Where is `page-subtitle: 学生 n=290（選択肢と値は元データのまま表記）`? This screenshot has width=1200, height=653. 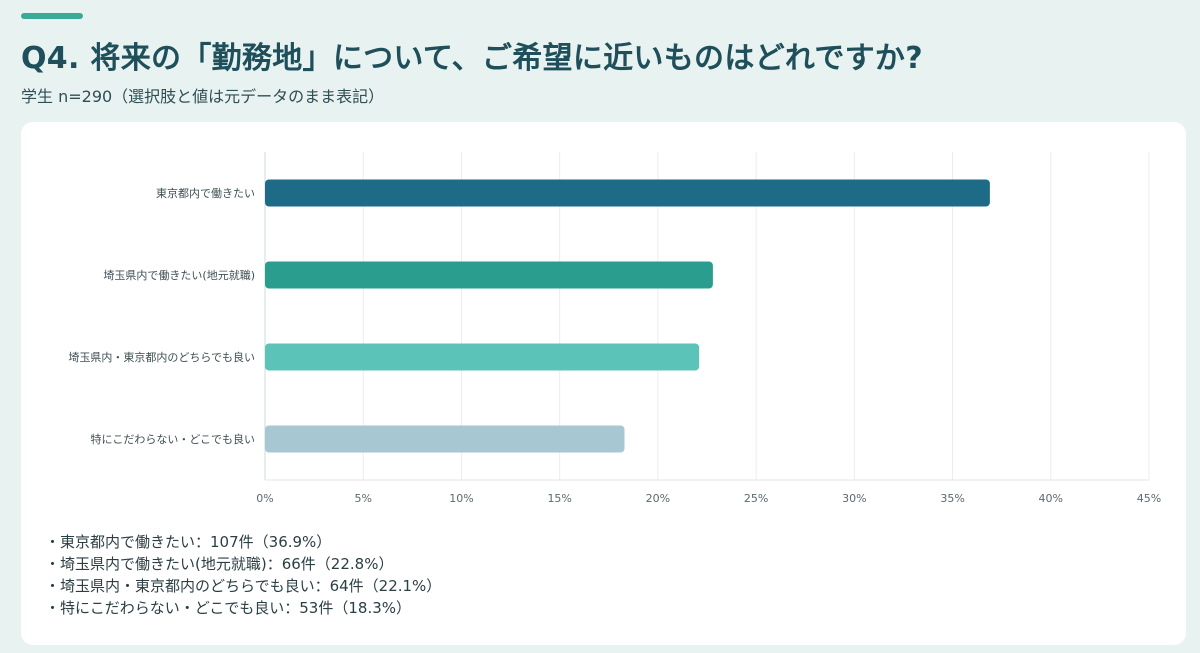
page-subtitle: 学生 n=290（選択肢と値は元データのまま表記） is located at coordinates (203, 96).